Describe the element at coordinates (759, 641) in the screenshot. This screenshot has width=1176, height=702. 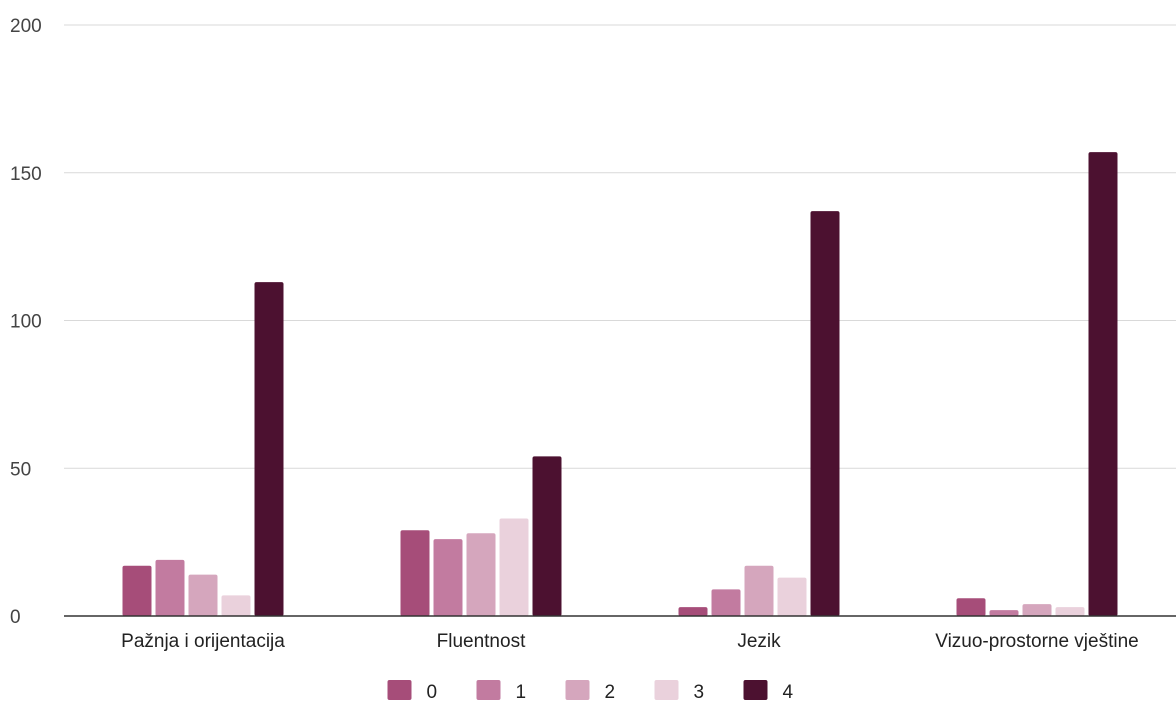
I see `category-label: Jezik` at that location.